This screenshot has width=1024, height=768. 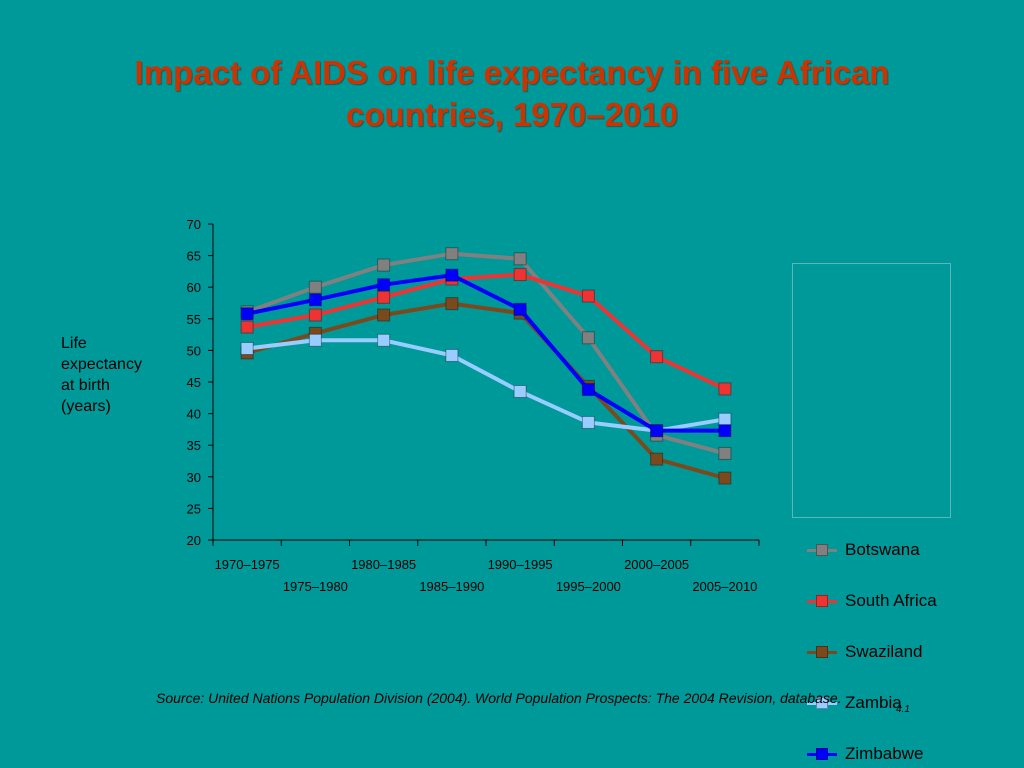 I want to click on y-axis-label: Life expectancy at birth (years), so click(x=116, y=375).